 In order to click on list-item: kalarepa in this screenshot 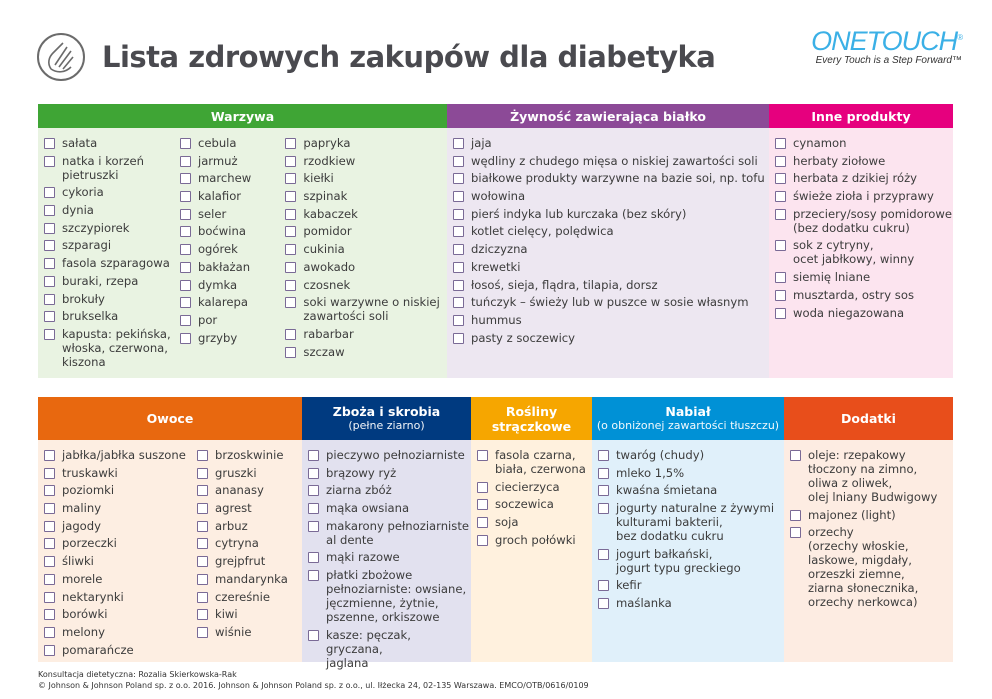, I will do `click(232, 302)`.